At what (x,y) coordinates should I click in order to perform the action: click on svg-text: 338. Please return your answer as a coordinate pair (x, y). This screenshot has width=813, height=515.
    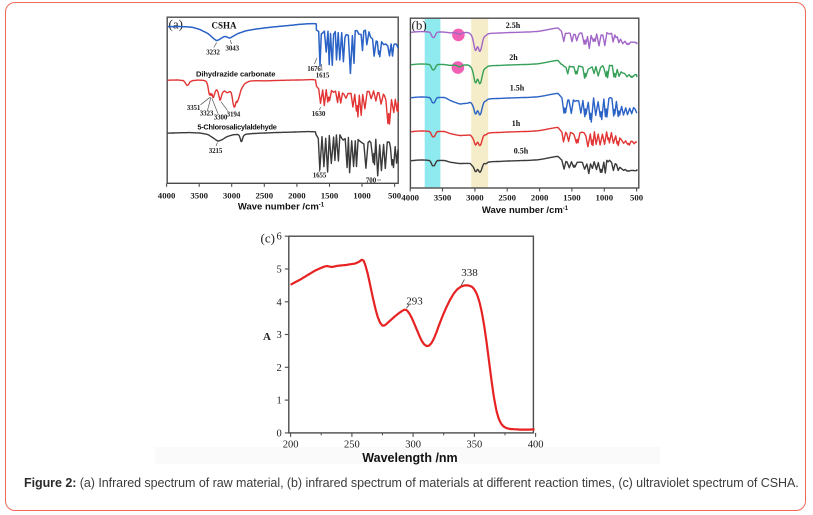
    Looking at the image, I should click on (469, 273).